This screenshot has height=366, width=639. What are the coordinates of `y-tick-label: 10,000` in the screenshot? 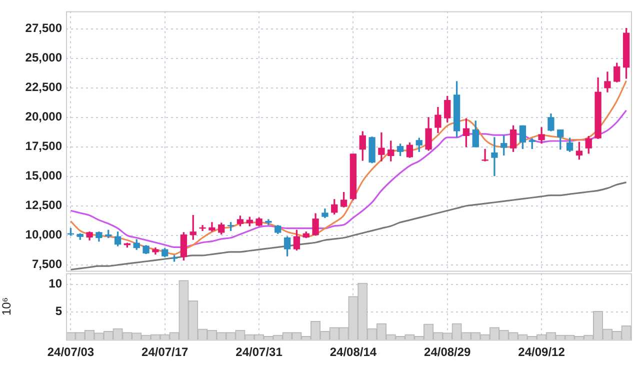 It's located at (43, 235).